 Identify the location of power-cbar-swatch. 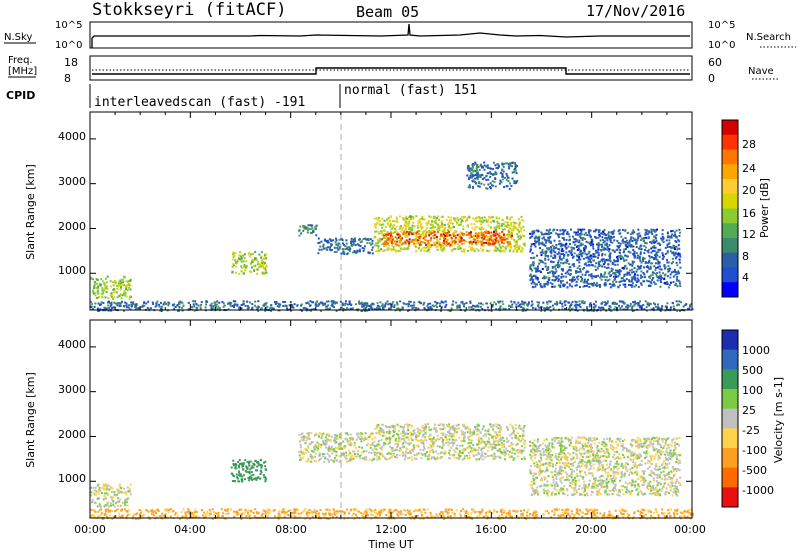
(730, 142).